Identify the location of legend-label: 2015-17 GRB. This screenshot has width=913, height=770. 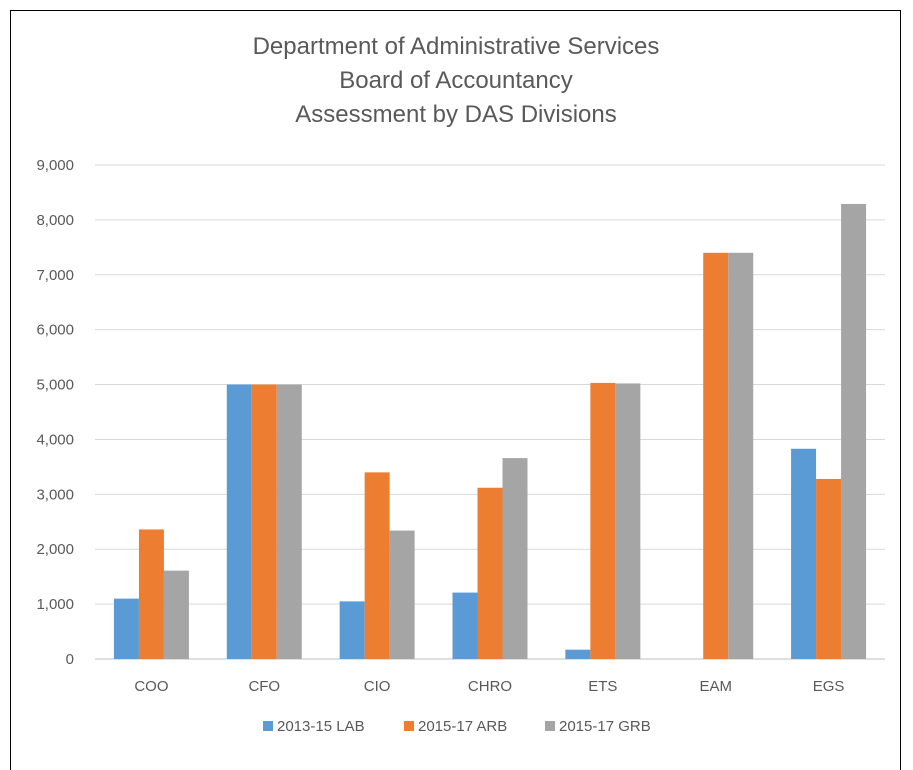
(605, 726).